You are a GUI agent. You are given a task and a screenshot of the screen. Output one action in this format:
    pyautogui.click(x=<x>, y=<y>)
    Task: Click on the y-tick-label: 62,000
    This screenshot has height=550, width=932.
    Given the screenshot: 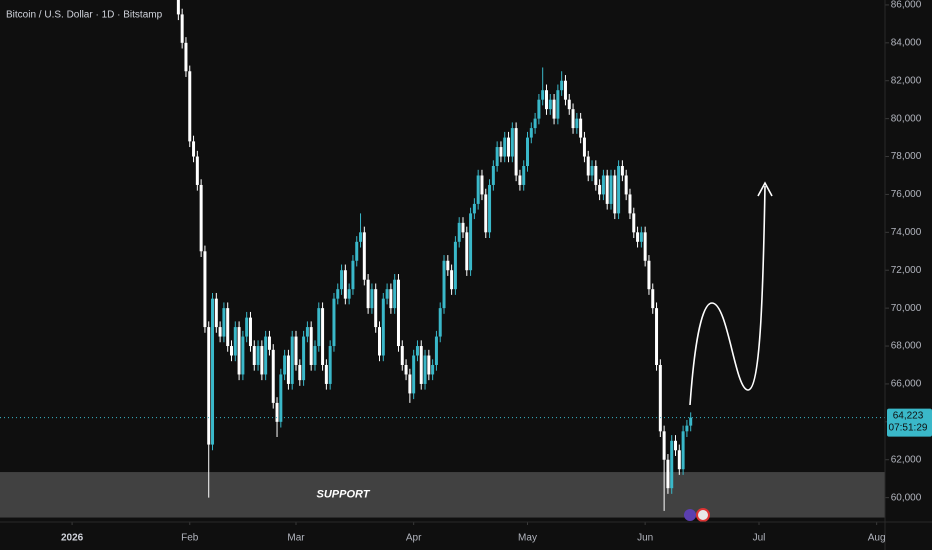 What is the action you would take?
    pyautogui.click(x=906, y=459)
    